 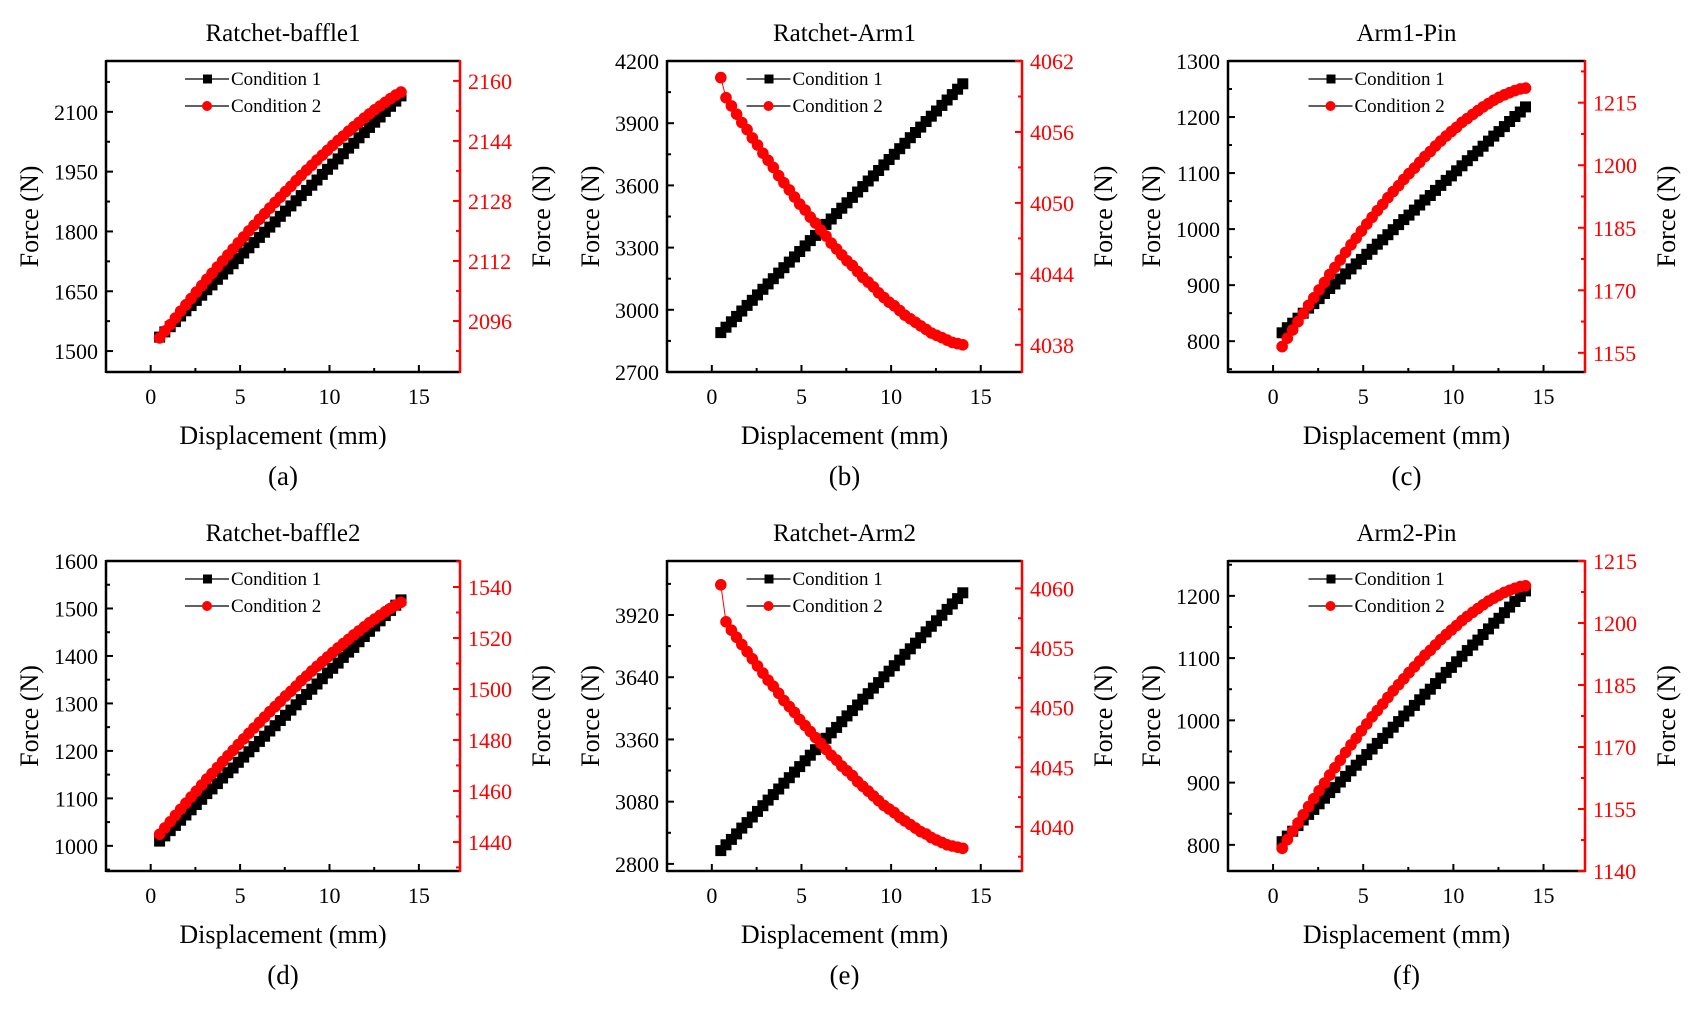 What do you see at coordinates (1052, 345) in the screenshot?
I see `y-tick-label-right: 4038` at bounding box center [1052, 345].